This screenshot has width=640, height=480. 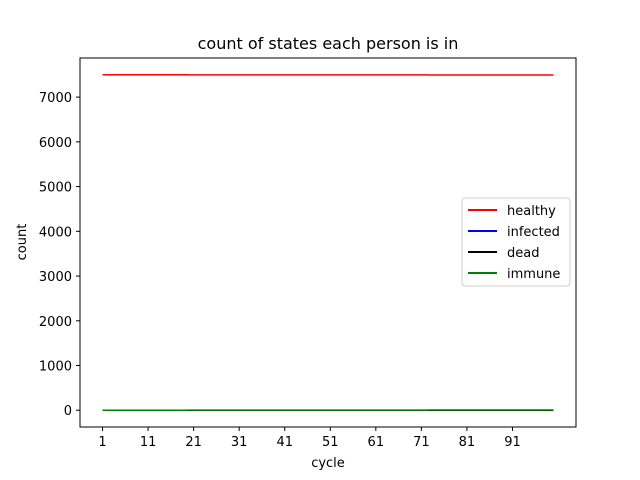 What do you see at coordinates (102, 442) in the screenshot?
I see `x-tick-label: 1` at bounding box center [102, 442].